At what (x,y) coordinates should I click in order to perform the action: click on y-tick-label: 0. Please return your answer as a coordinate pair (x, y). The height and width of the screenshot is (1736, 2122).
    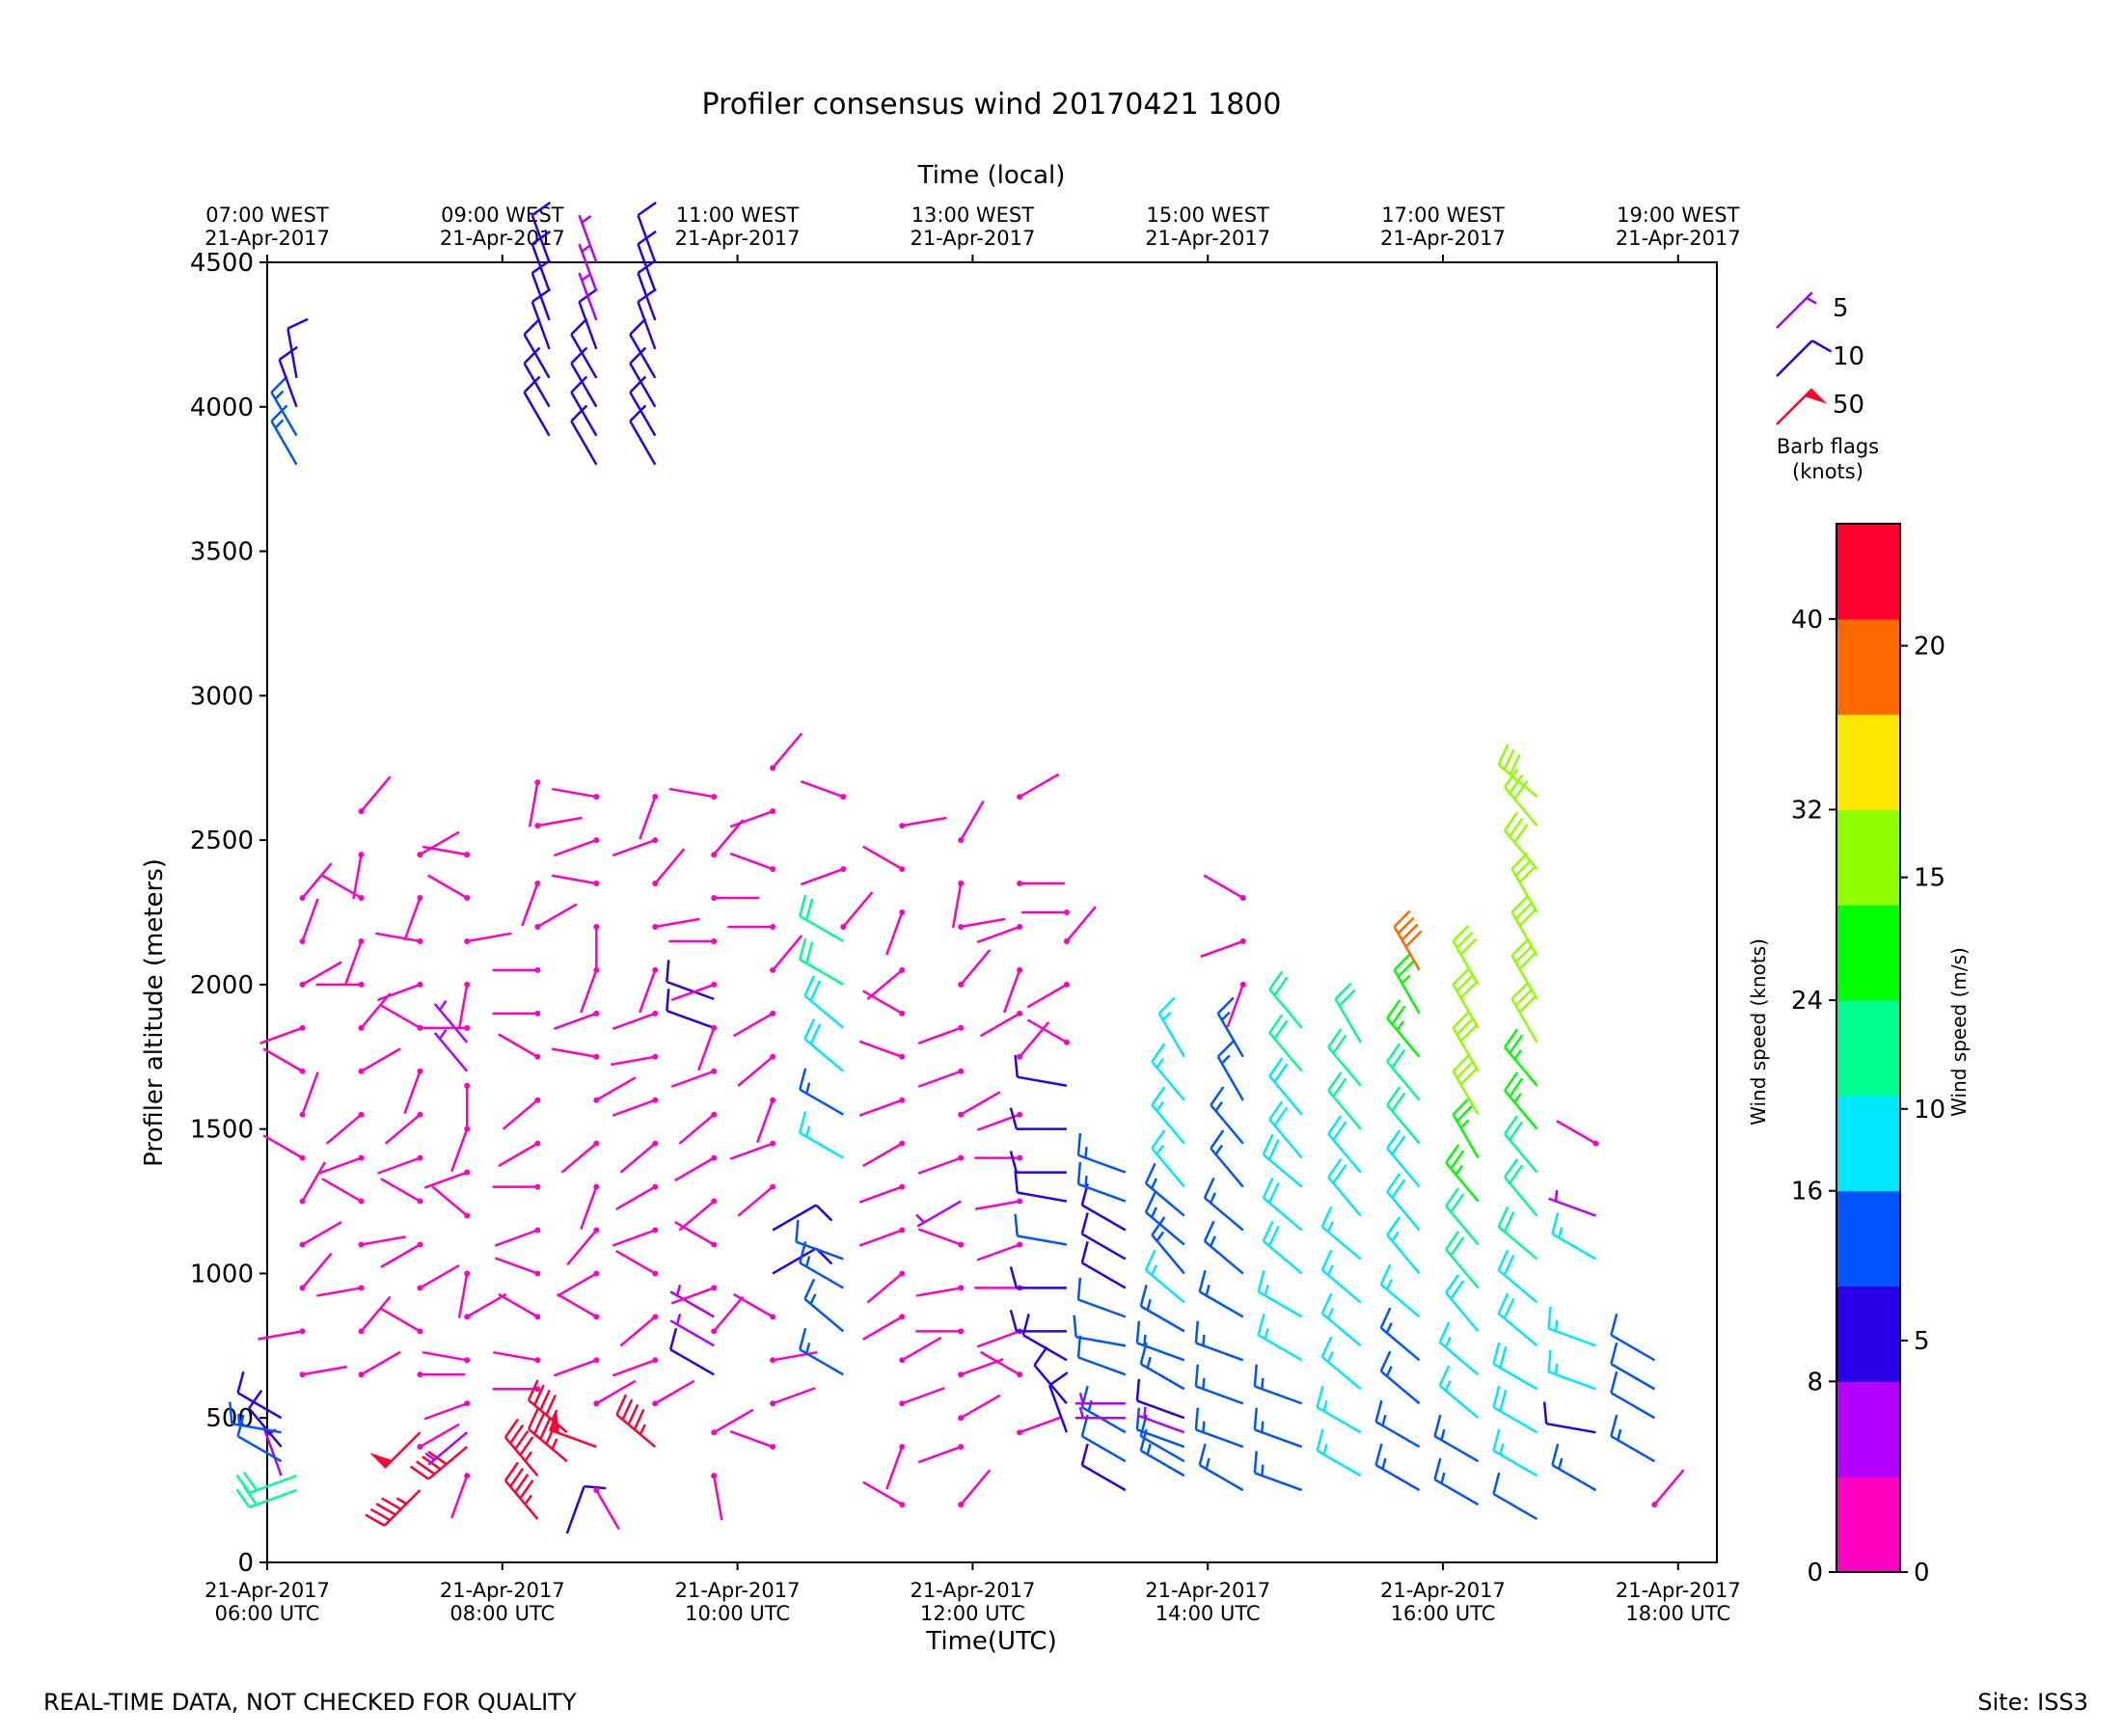
    Looking at the image, I should click on (246, 1563).